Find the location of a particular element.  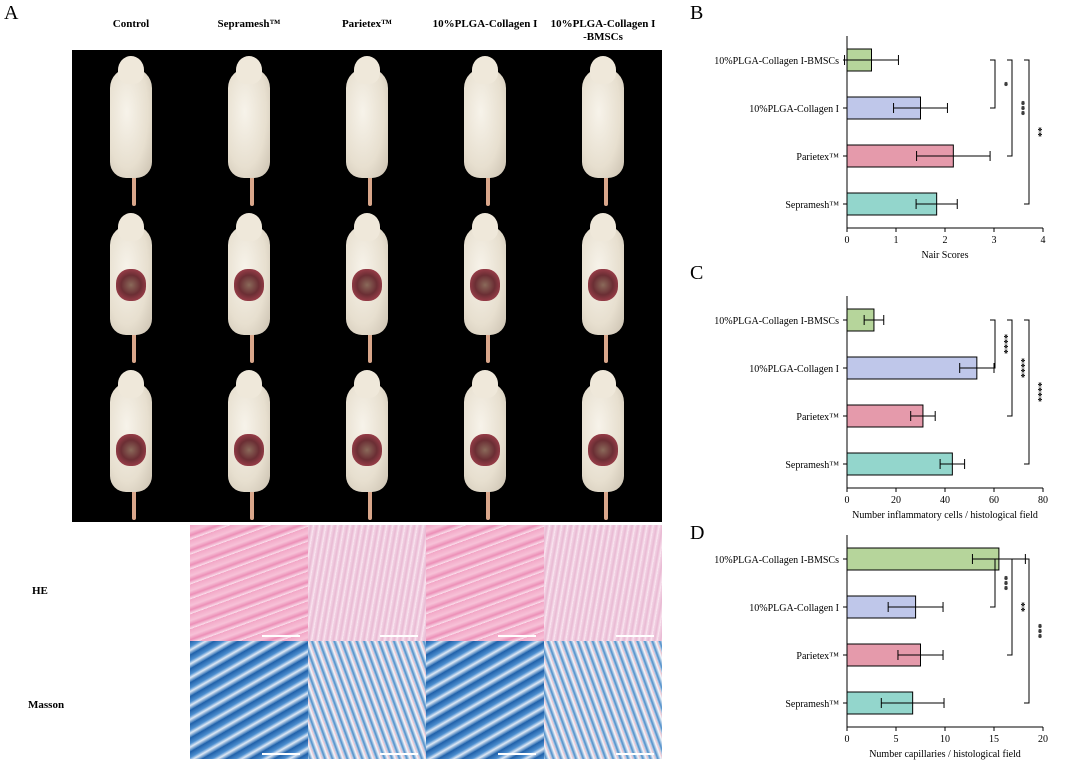

panel-label-a: A is located at coordinates (11, 13).